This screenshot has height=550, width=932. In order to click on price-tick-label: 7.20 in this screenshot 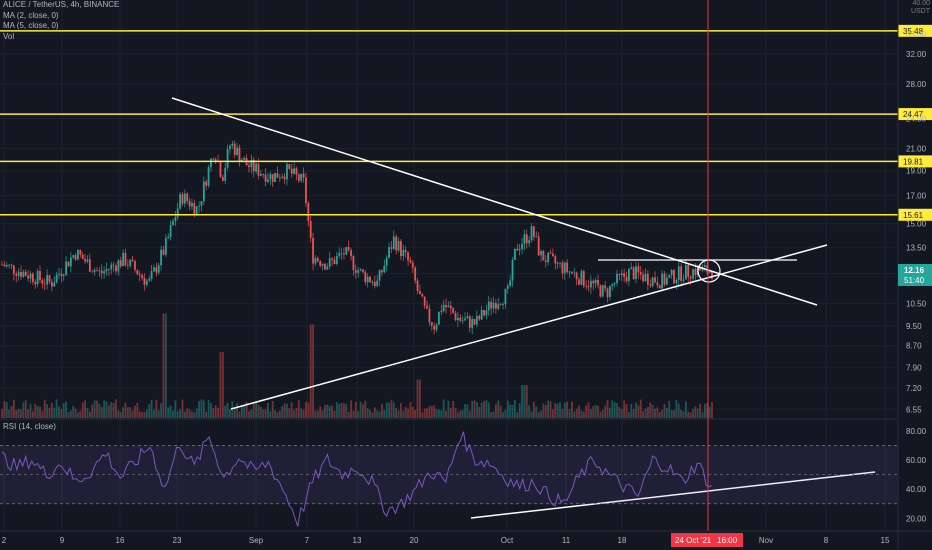, I will do `click(914, 388)`.